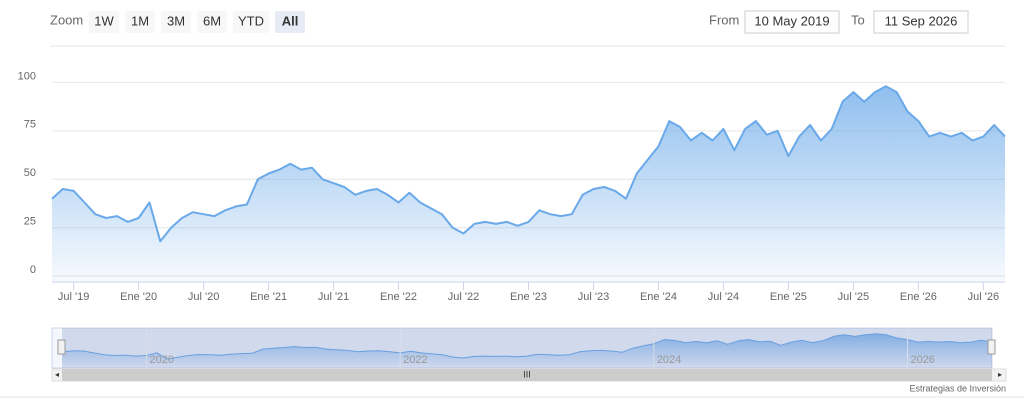 The width and height of the screenshot is (1024, 405). I want to click on from-label: From, so click(724, 19).